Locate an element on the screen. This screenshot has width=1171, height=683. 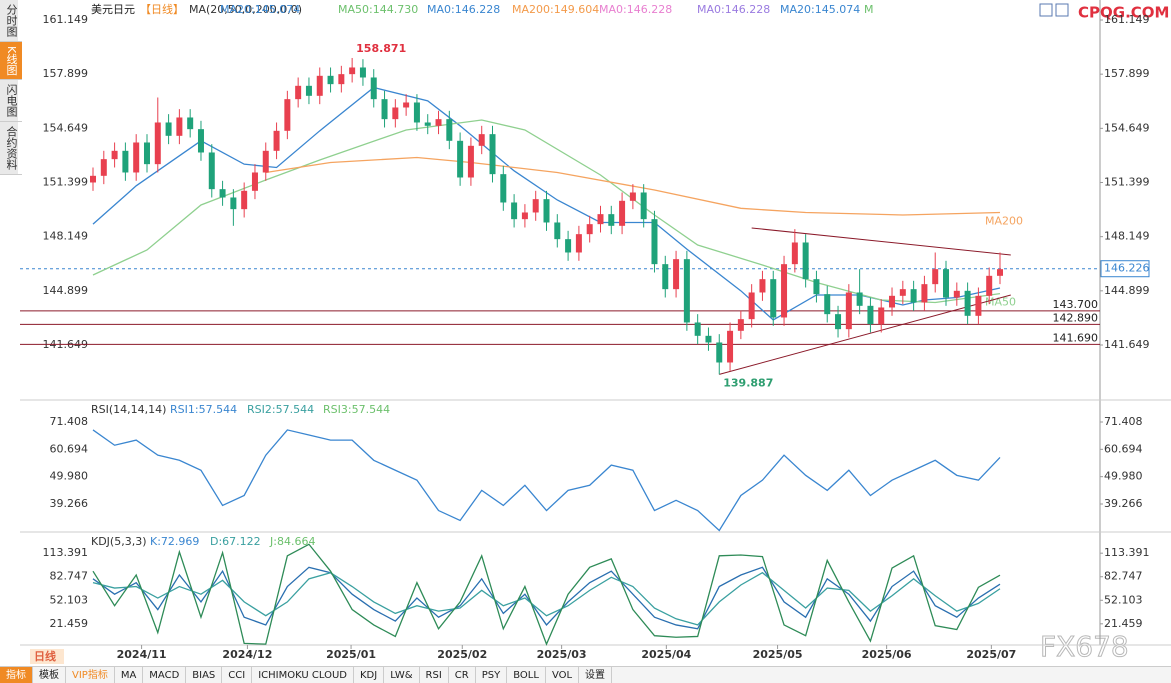
legend-item: KDJ(5,3,3) is located at coordinates (119, 541).